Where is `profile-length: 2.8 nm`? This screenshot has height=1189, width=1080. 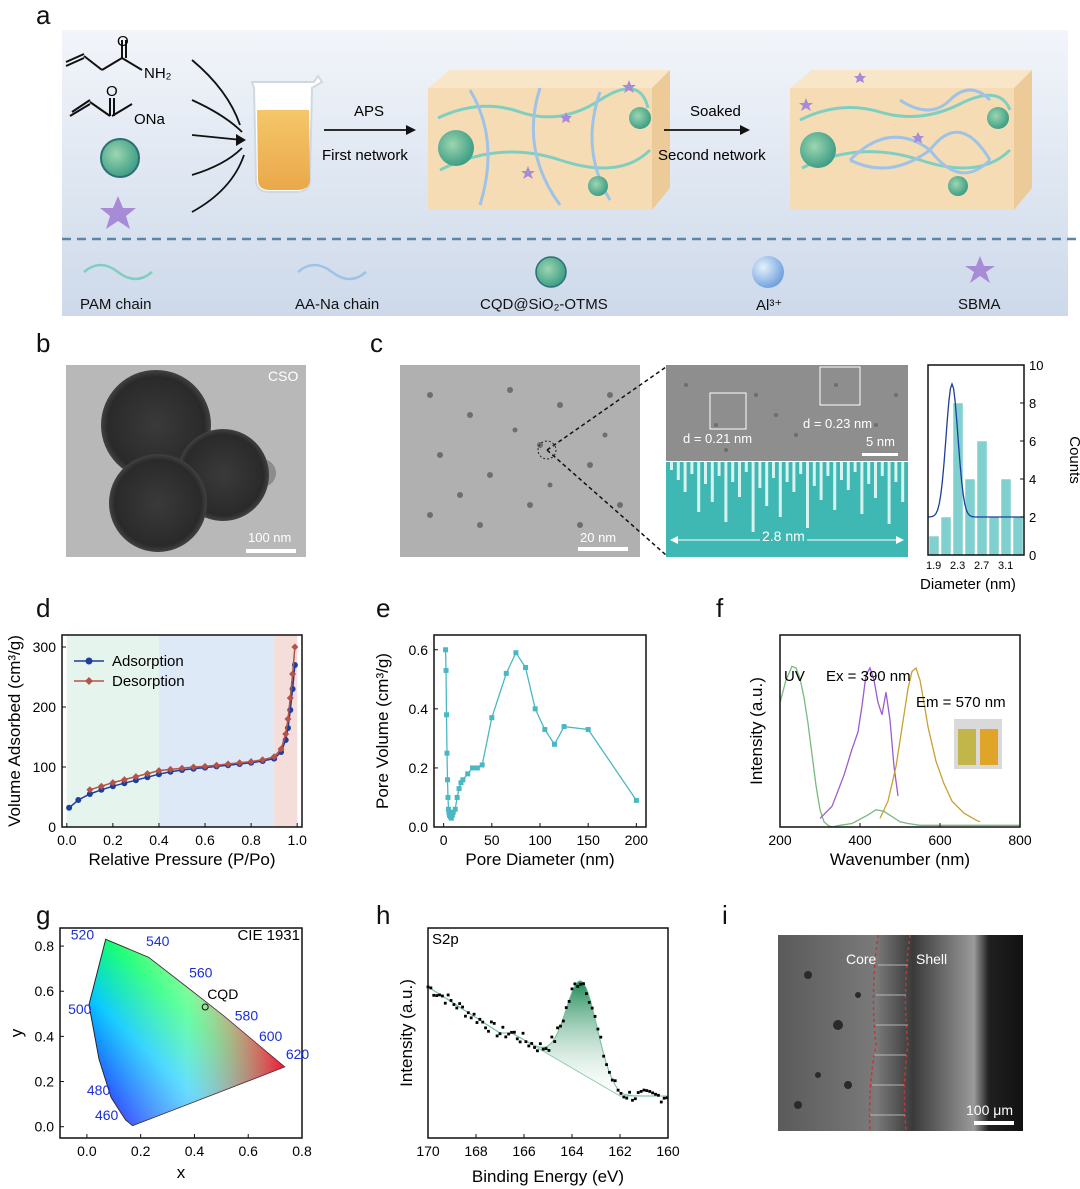
profile-length: 2.8 nm is located at coordinates (783, 536).